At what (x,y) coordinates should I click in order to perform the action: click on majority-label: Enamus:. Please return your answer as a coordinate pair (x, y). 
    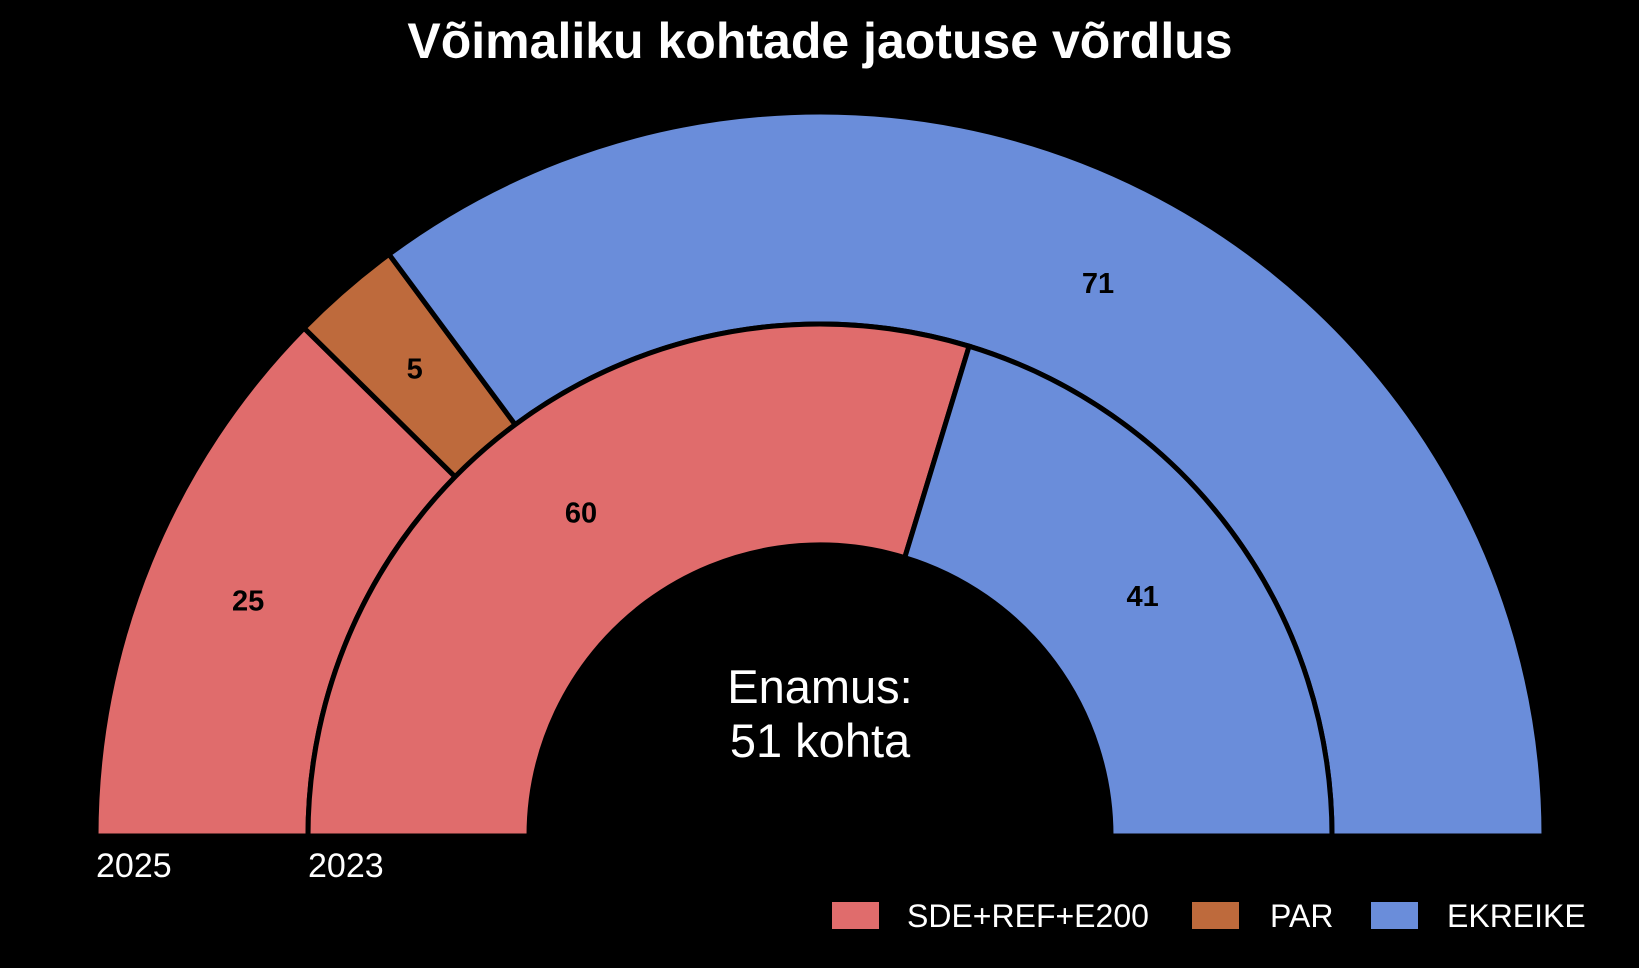
    Looking at the image, I should click on (819, 686).